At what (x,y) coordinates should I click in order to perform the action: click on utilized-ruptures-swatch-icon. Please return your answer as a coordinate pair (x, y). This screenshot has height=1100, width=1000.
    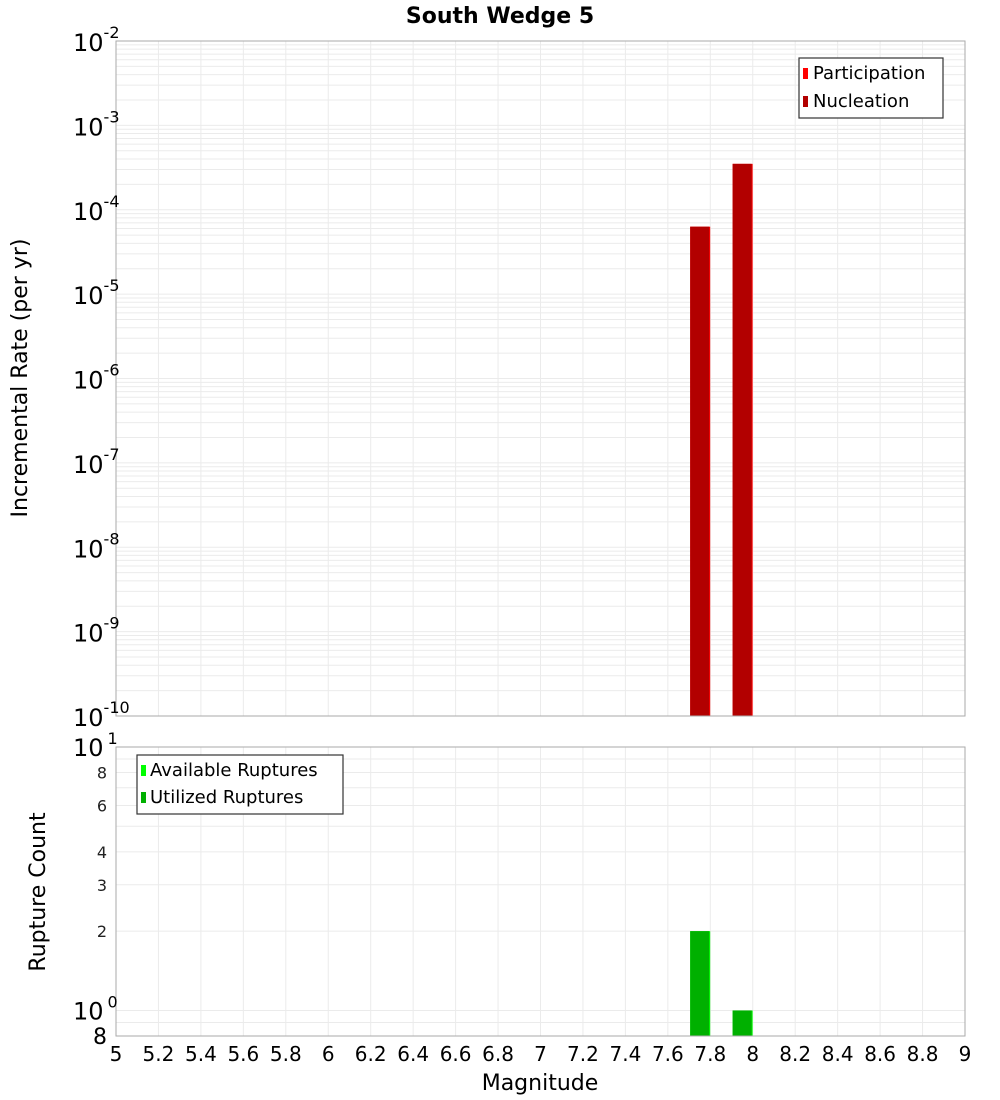
    Looking at the image, I should click on (143, 797).